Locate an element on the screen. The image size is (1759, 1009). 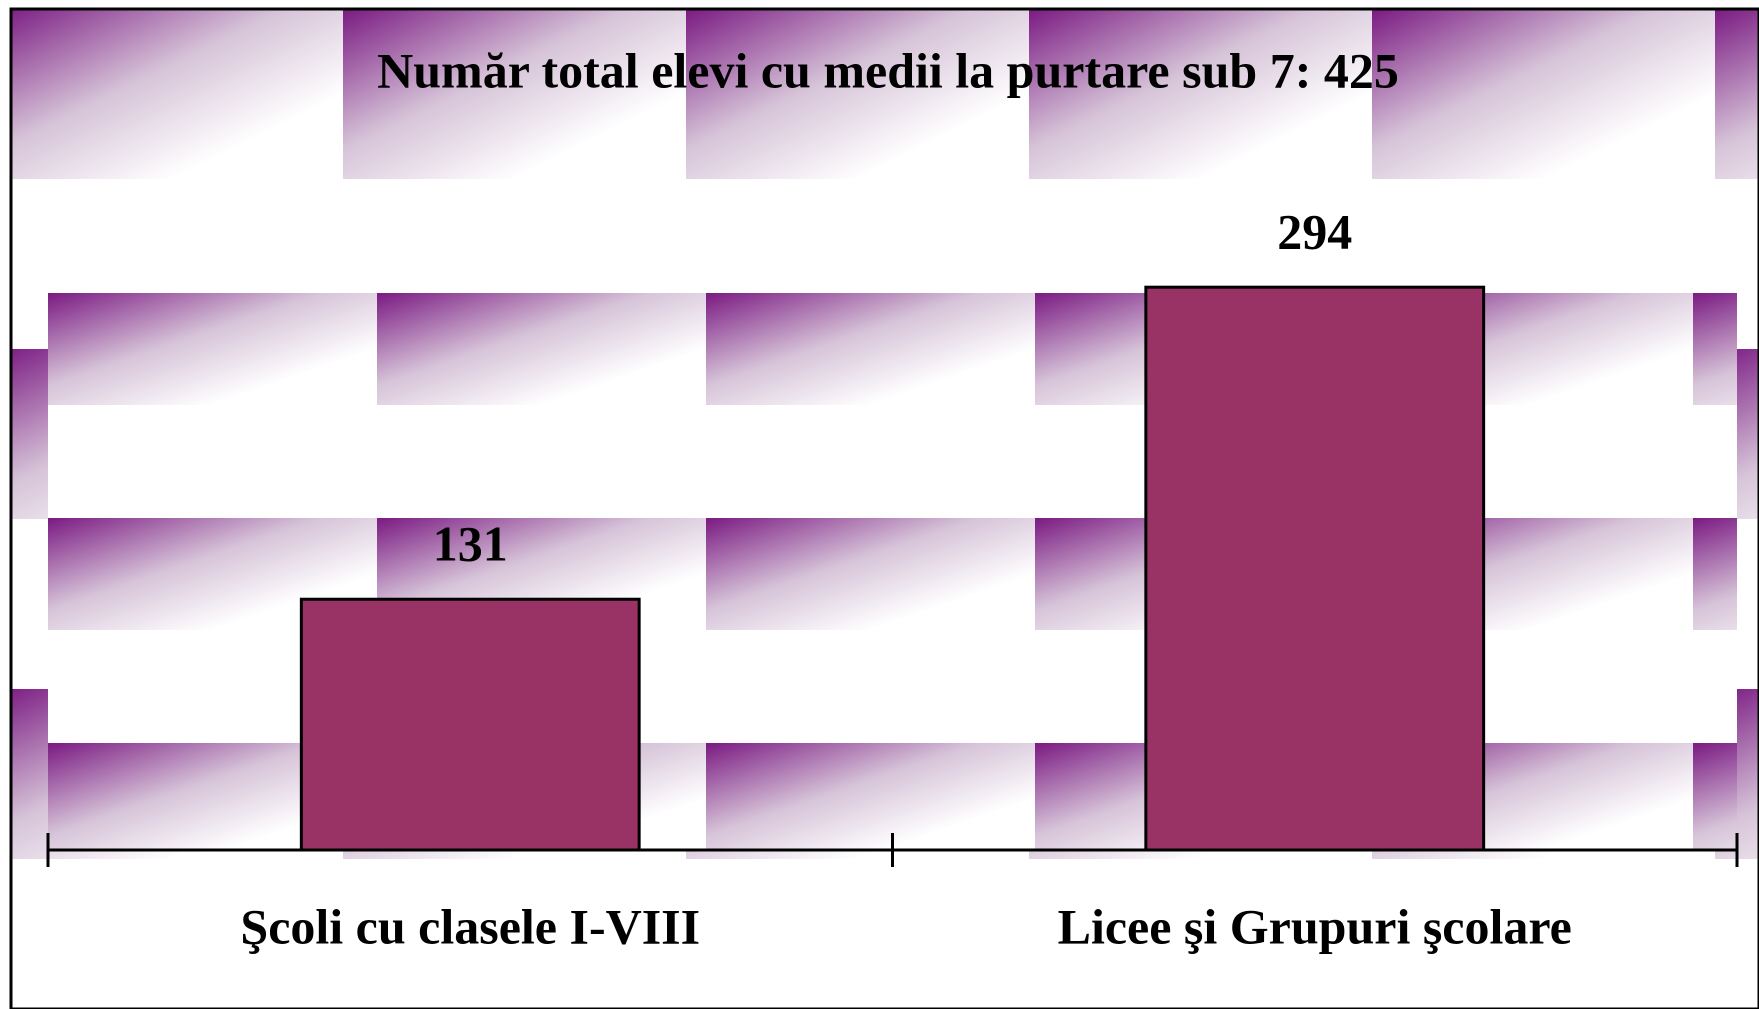
data-label: 131 is located at coordinates (470, 544).